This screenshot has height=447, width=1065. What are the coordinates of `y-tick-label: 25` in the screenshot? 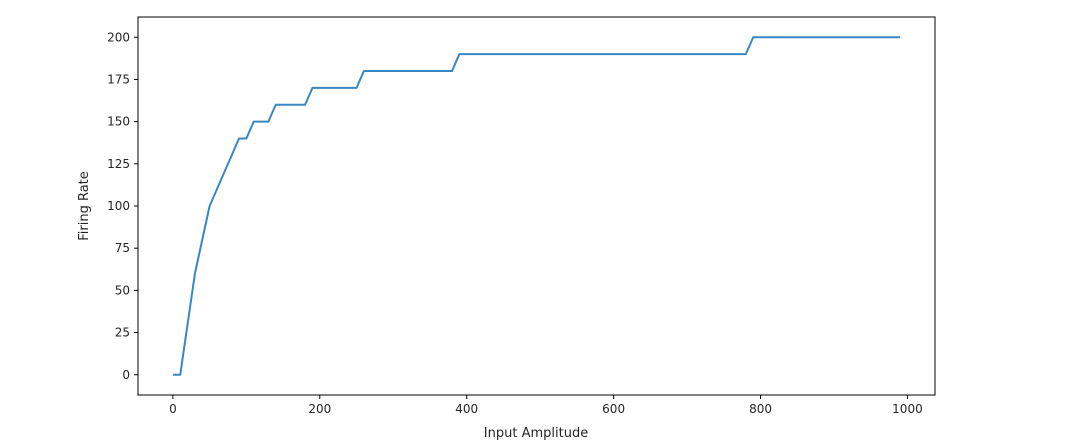 It's located at (122, 333).